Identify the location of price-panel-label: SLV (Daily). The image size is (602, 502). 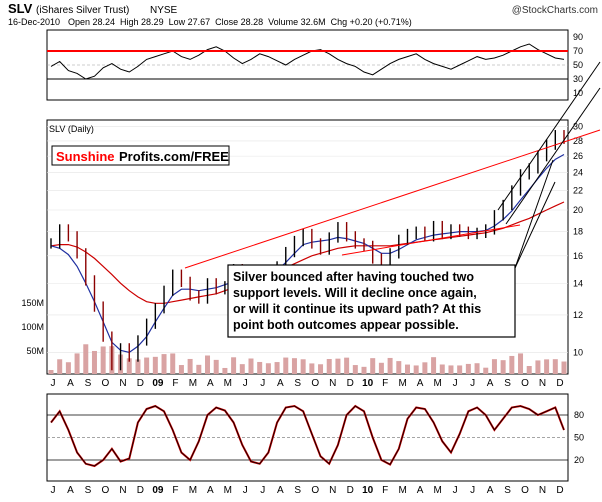
(71, 129).